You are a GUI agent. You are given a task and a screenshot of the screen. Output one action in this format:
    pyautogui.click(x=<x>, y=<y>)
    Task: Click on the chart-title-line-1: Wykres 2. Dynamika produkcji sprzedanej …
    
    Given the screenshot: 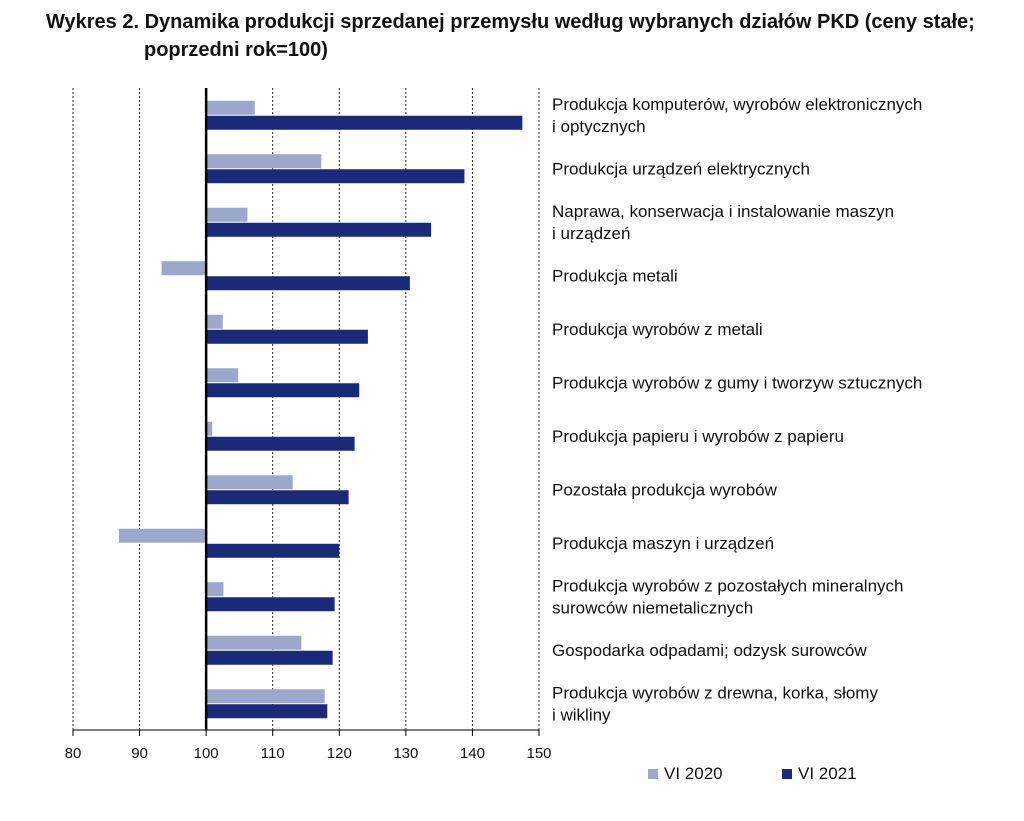 What is the action you would take?
    pyautogui.click(x=510, y=22)
    